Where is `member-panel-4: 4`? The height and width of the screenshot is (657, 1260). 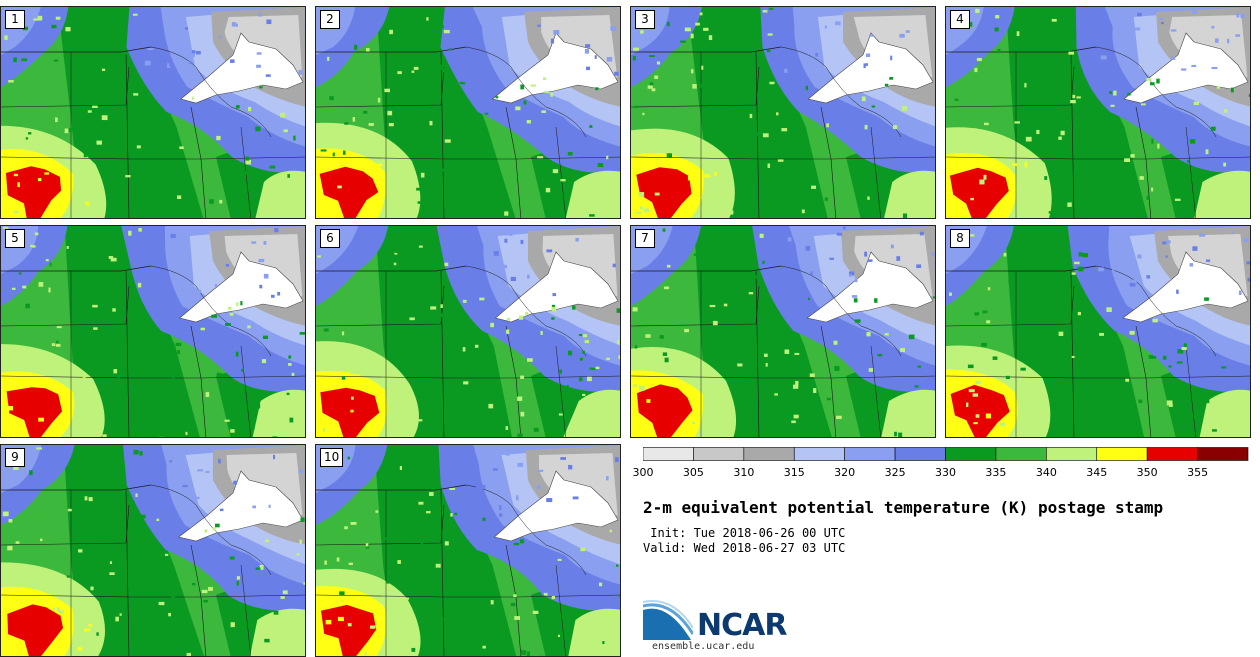
member-panel-4: 4 is located at coordinates (1098, 112).